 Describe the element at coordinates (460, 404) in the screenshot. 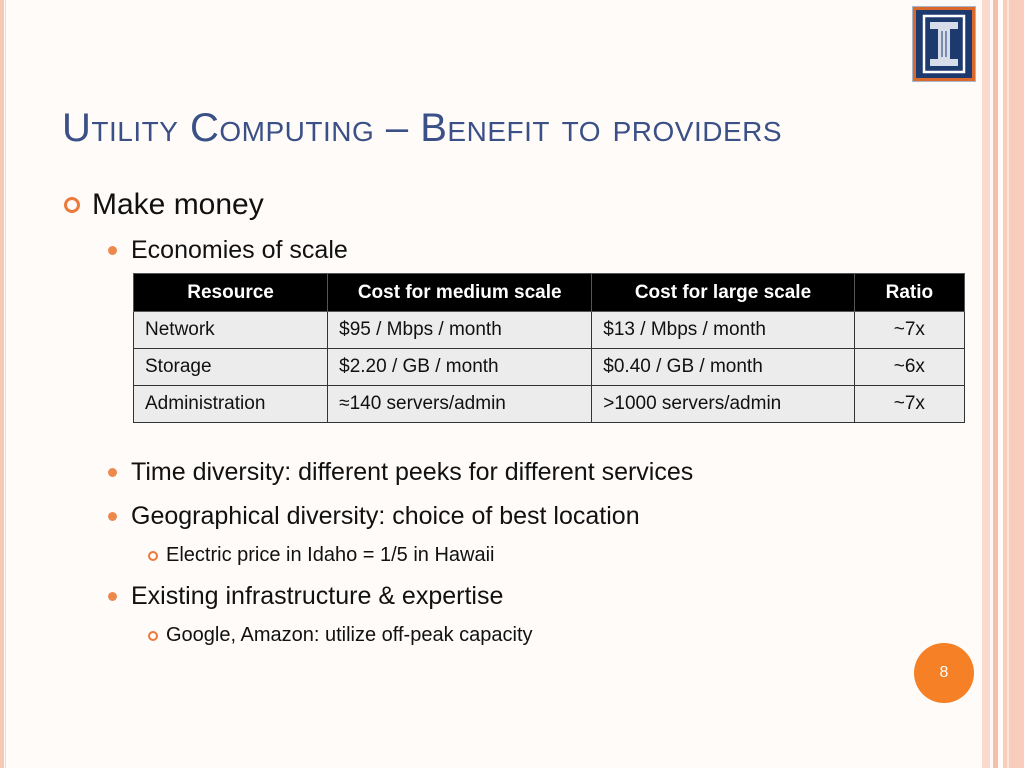

I see `table-cell: ≈140 servers/admin` at that location.